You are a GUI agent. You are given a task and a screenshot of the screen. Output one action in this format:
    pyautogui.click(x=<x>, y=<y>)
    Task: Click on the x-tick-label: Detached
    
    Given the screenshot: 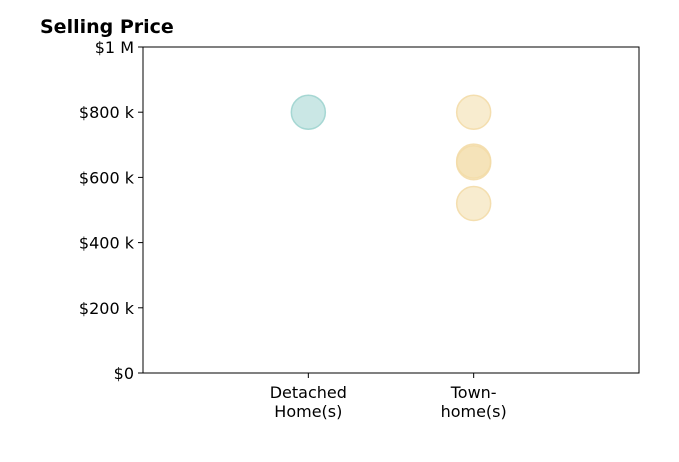 What is the action you would take?
    pyautogui.click(x=308, y=392)
    